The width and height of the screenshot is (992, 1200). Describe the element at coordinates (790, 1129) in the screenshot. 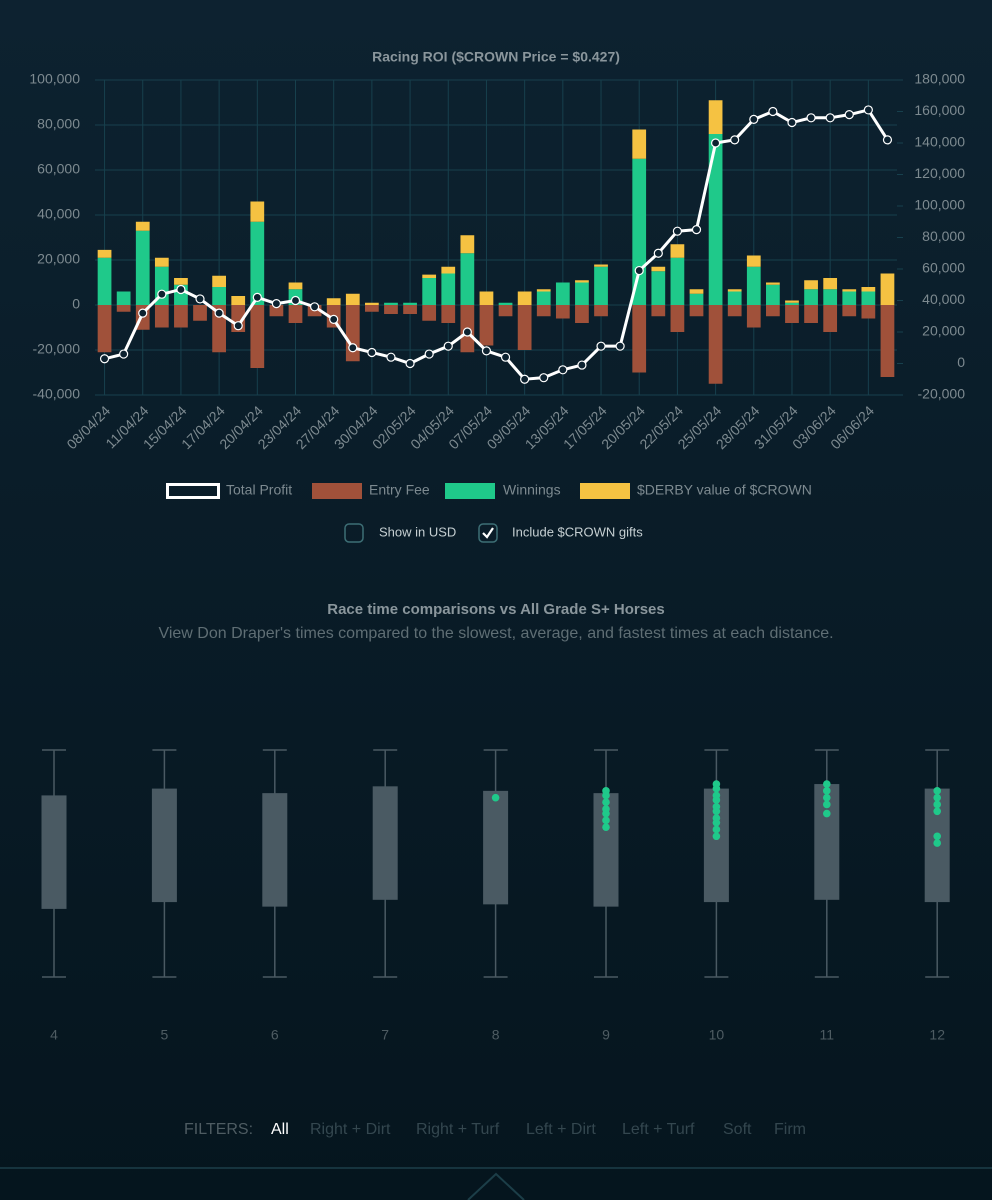

I see `filter-option: Firm` at that location.